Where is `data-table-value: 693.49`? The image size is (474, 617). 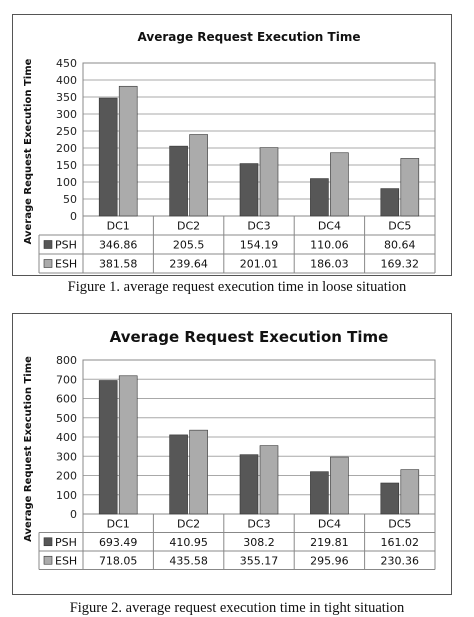 data-table-value: 693.49 is located at coordinates (118, 542).